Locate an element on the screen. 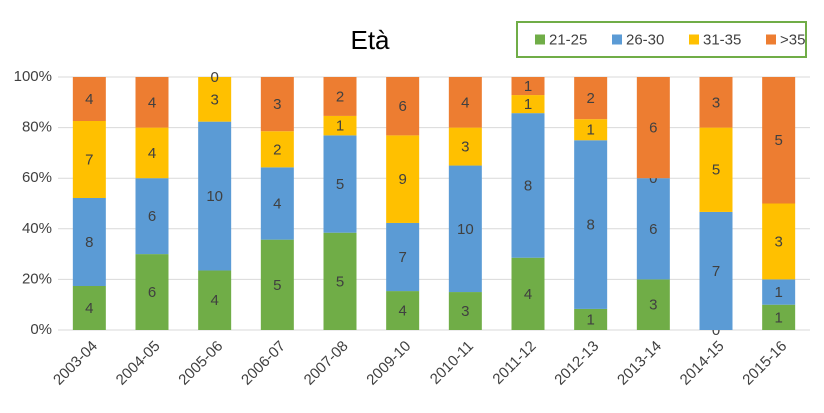  y-tick-label: 0% is located at coordinates (41, 329).